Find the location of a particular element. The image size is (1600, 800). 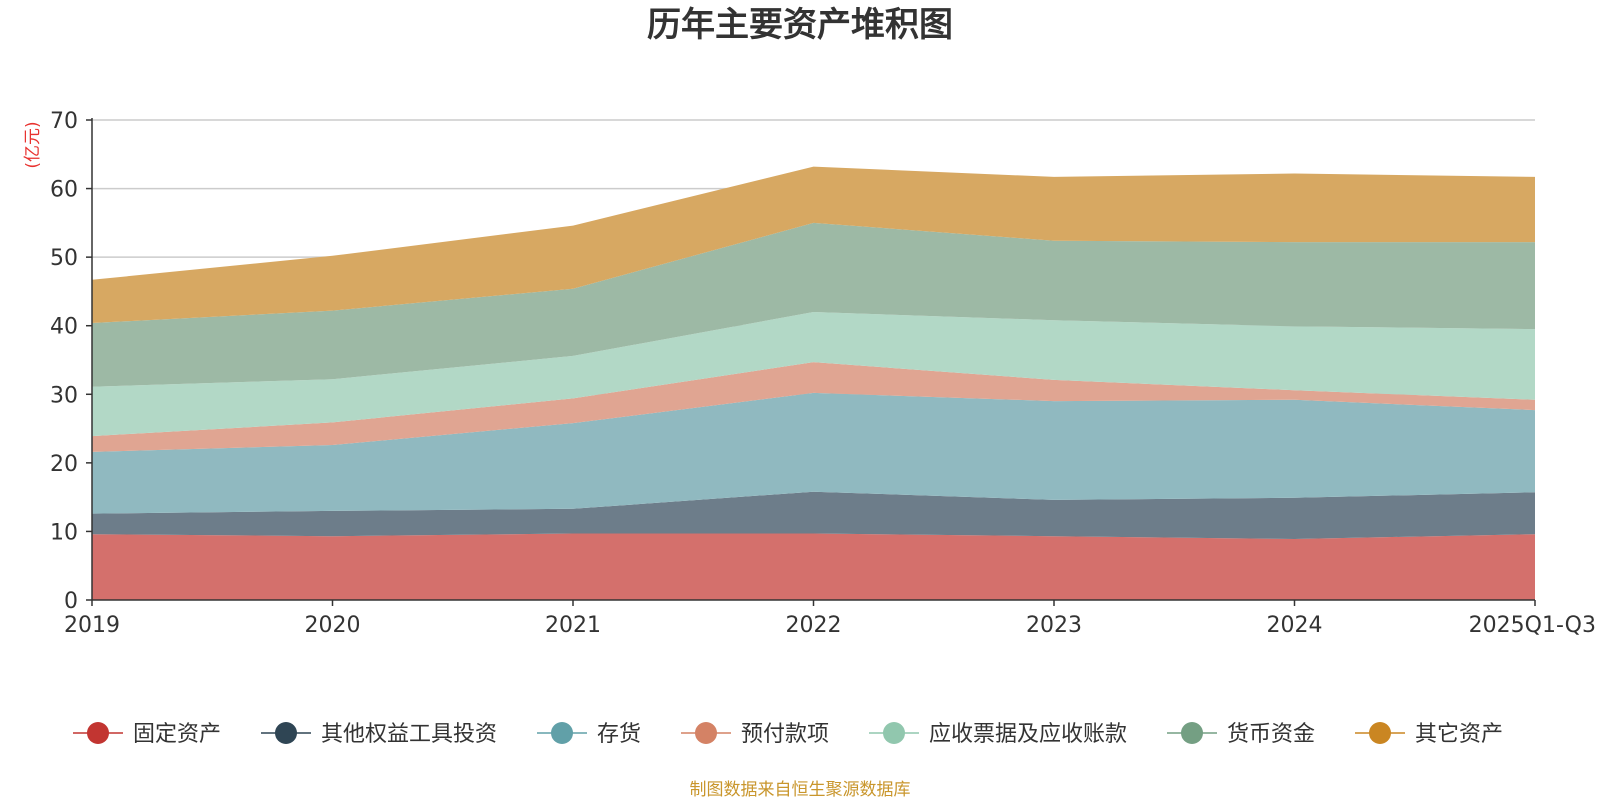

legend-label: 其他权益工具投资 is located at coordinates (409, 734).